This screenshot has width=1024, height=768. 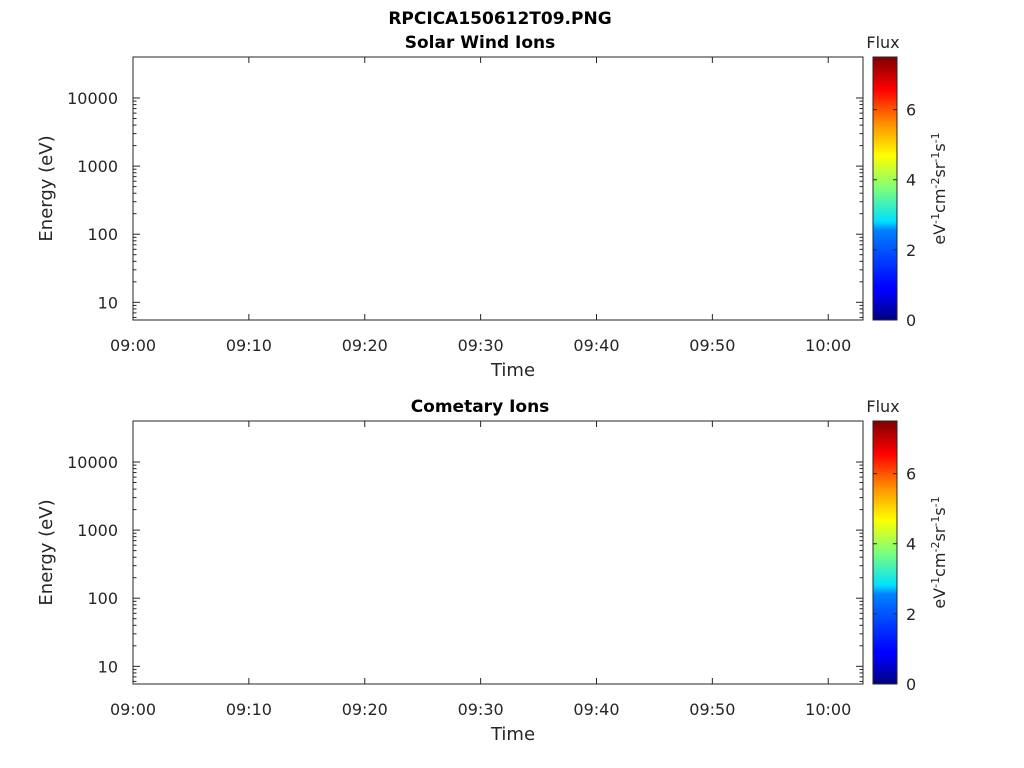 What do you see at coordinates (480, 43) in the screenshot?
I see `panel-title: Solar Wind Ions` at bounding box center [480, 43].